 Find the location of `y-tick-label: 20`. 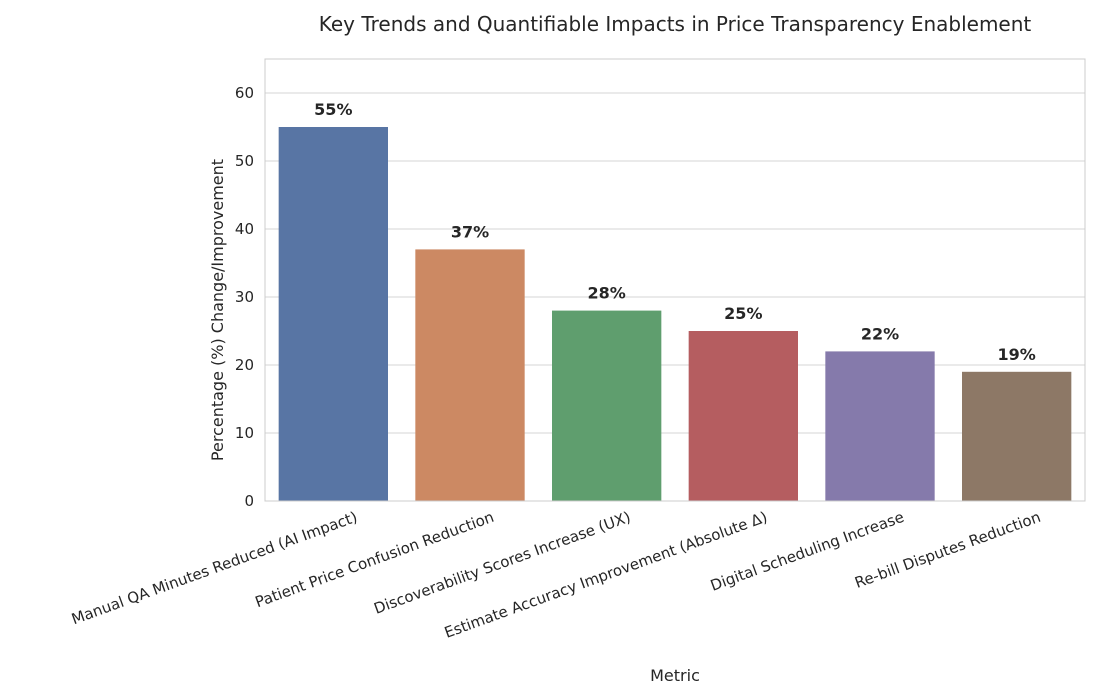

y-tick-label: 20 is located at coordinates (244, 365).